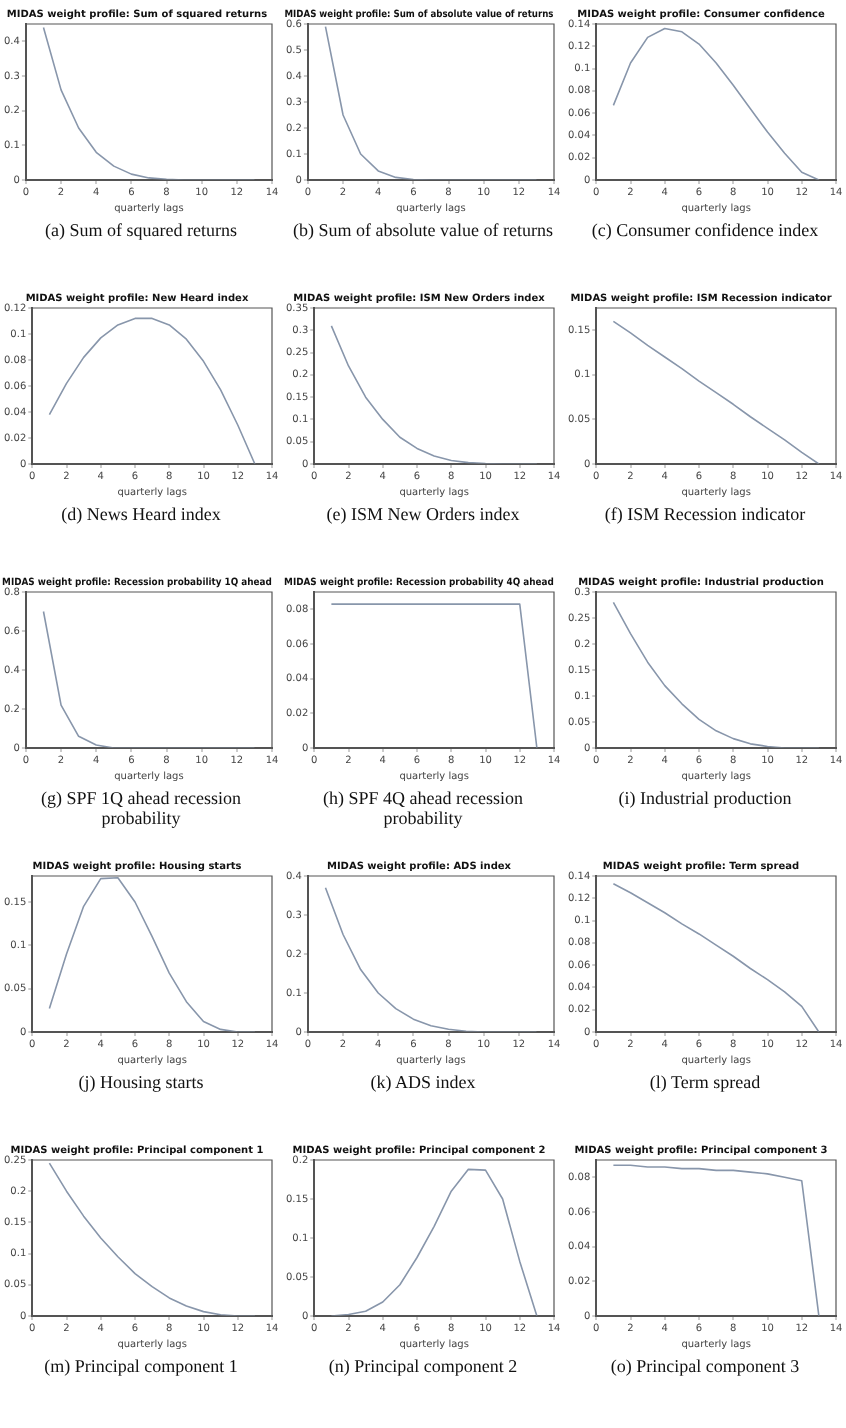  Describe the element at coordinates (423, 1082) in the screenshot. I see `text: (k) ADS index` at that location.